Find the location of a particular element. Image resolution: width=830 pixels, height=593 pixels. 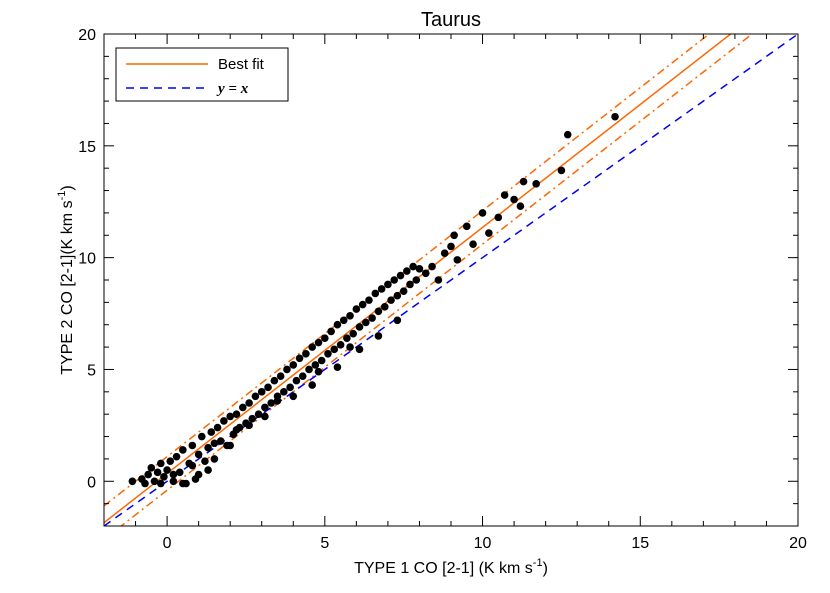

x-axis-label: TYPE 1 CO [2-1] (K km s-1) is located at coordinates (451, 567).